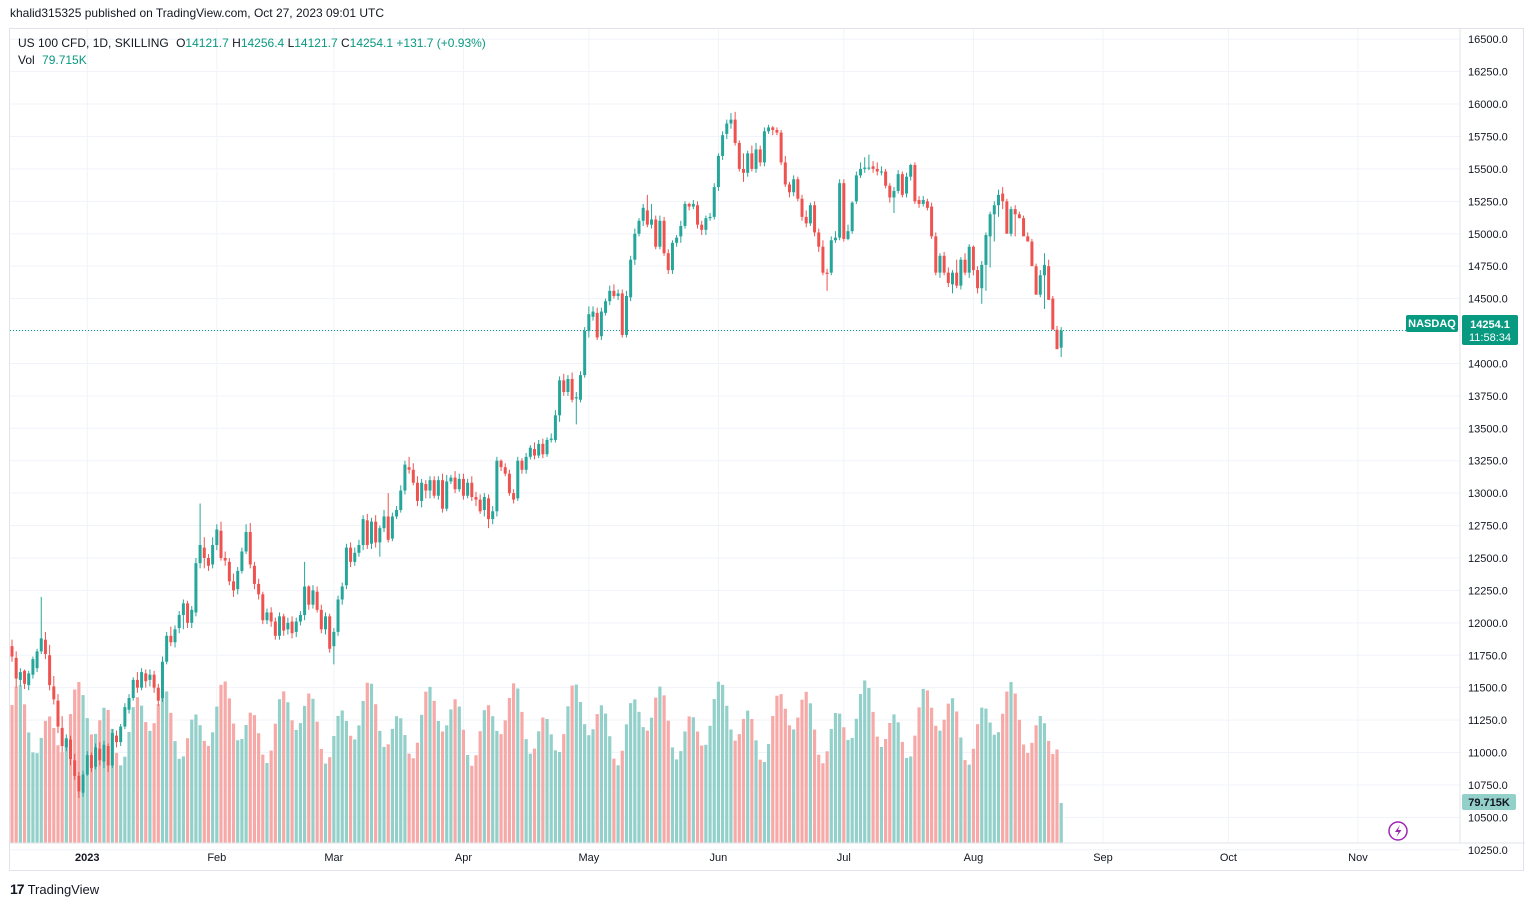 The height and width of the screenshot is (907, 1534). Describe the element at coordinates (93, 43) in the screenshot. I see `legend-symbol: US 100 CFD, 1D, SKILLING` at that location.